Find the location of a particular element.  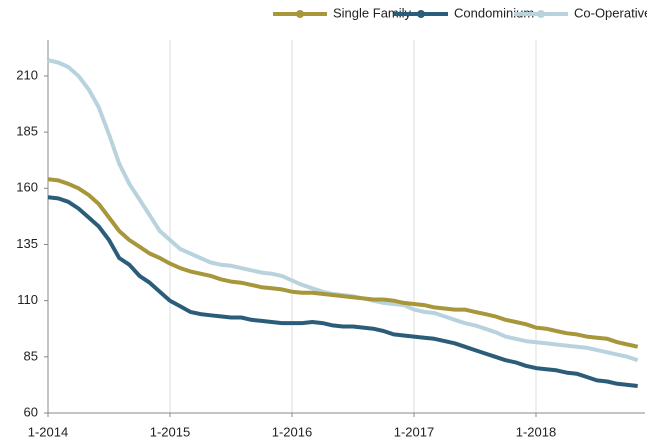

y-tick-label: 185 is located at coordinates (27, 131).